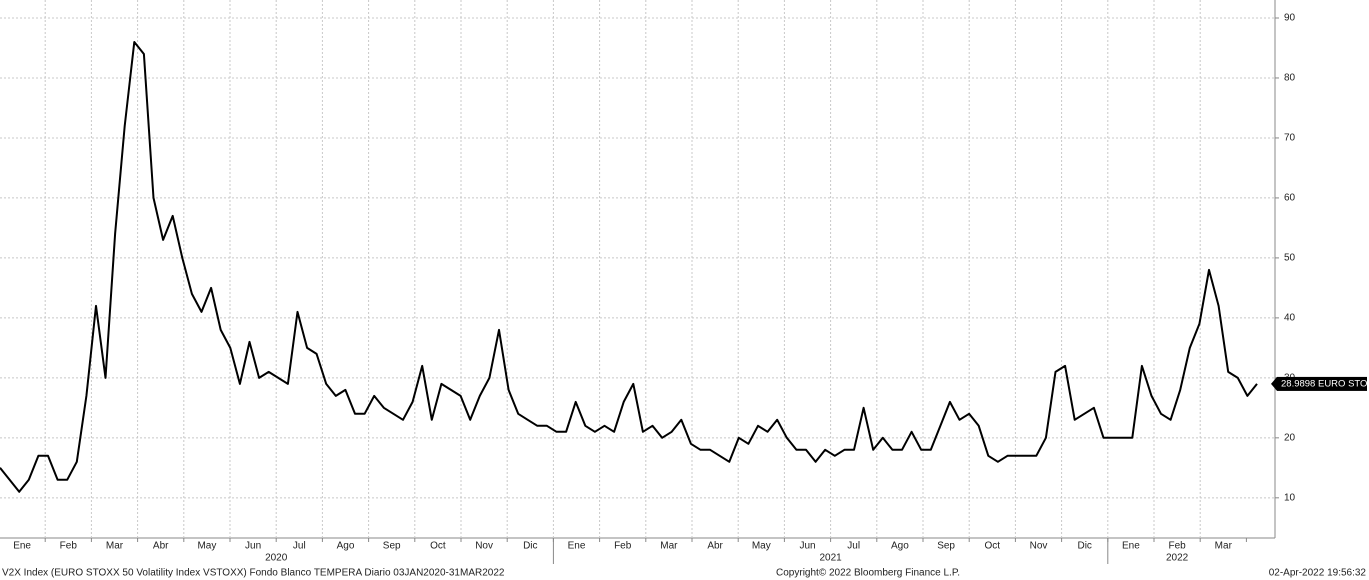 The height and width of the screenshot is (580, 1369). Describe the element at coordinates (1290, 497) in the screenshot. I see `y-tick-label: 10` at that location.